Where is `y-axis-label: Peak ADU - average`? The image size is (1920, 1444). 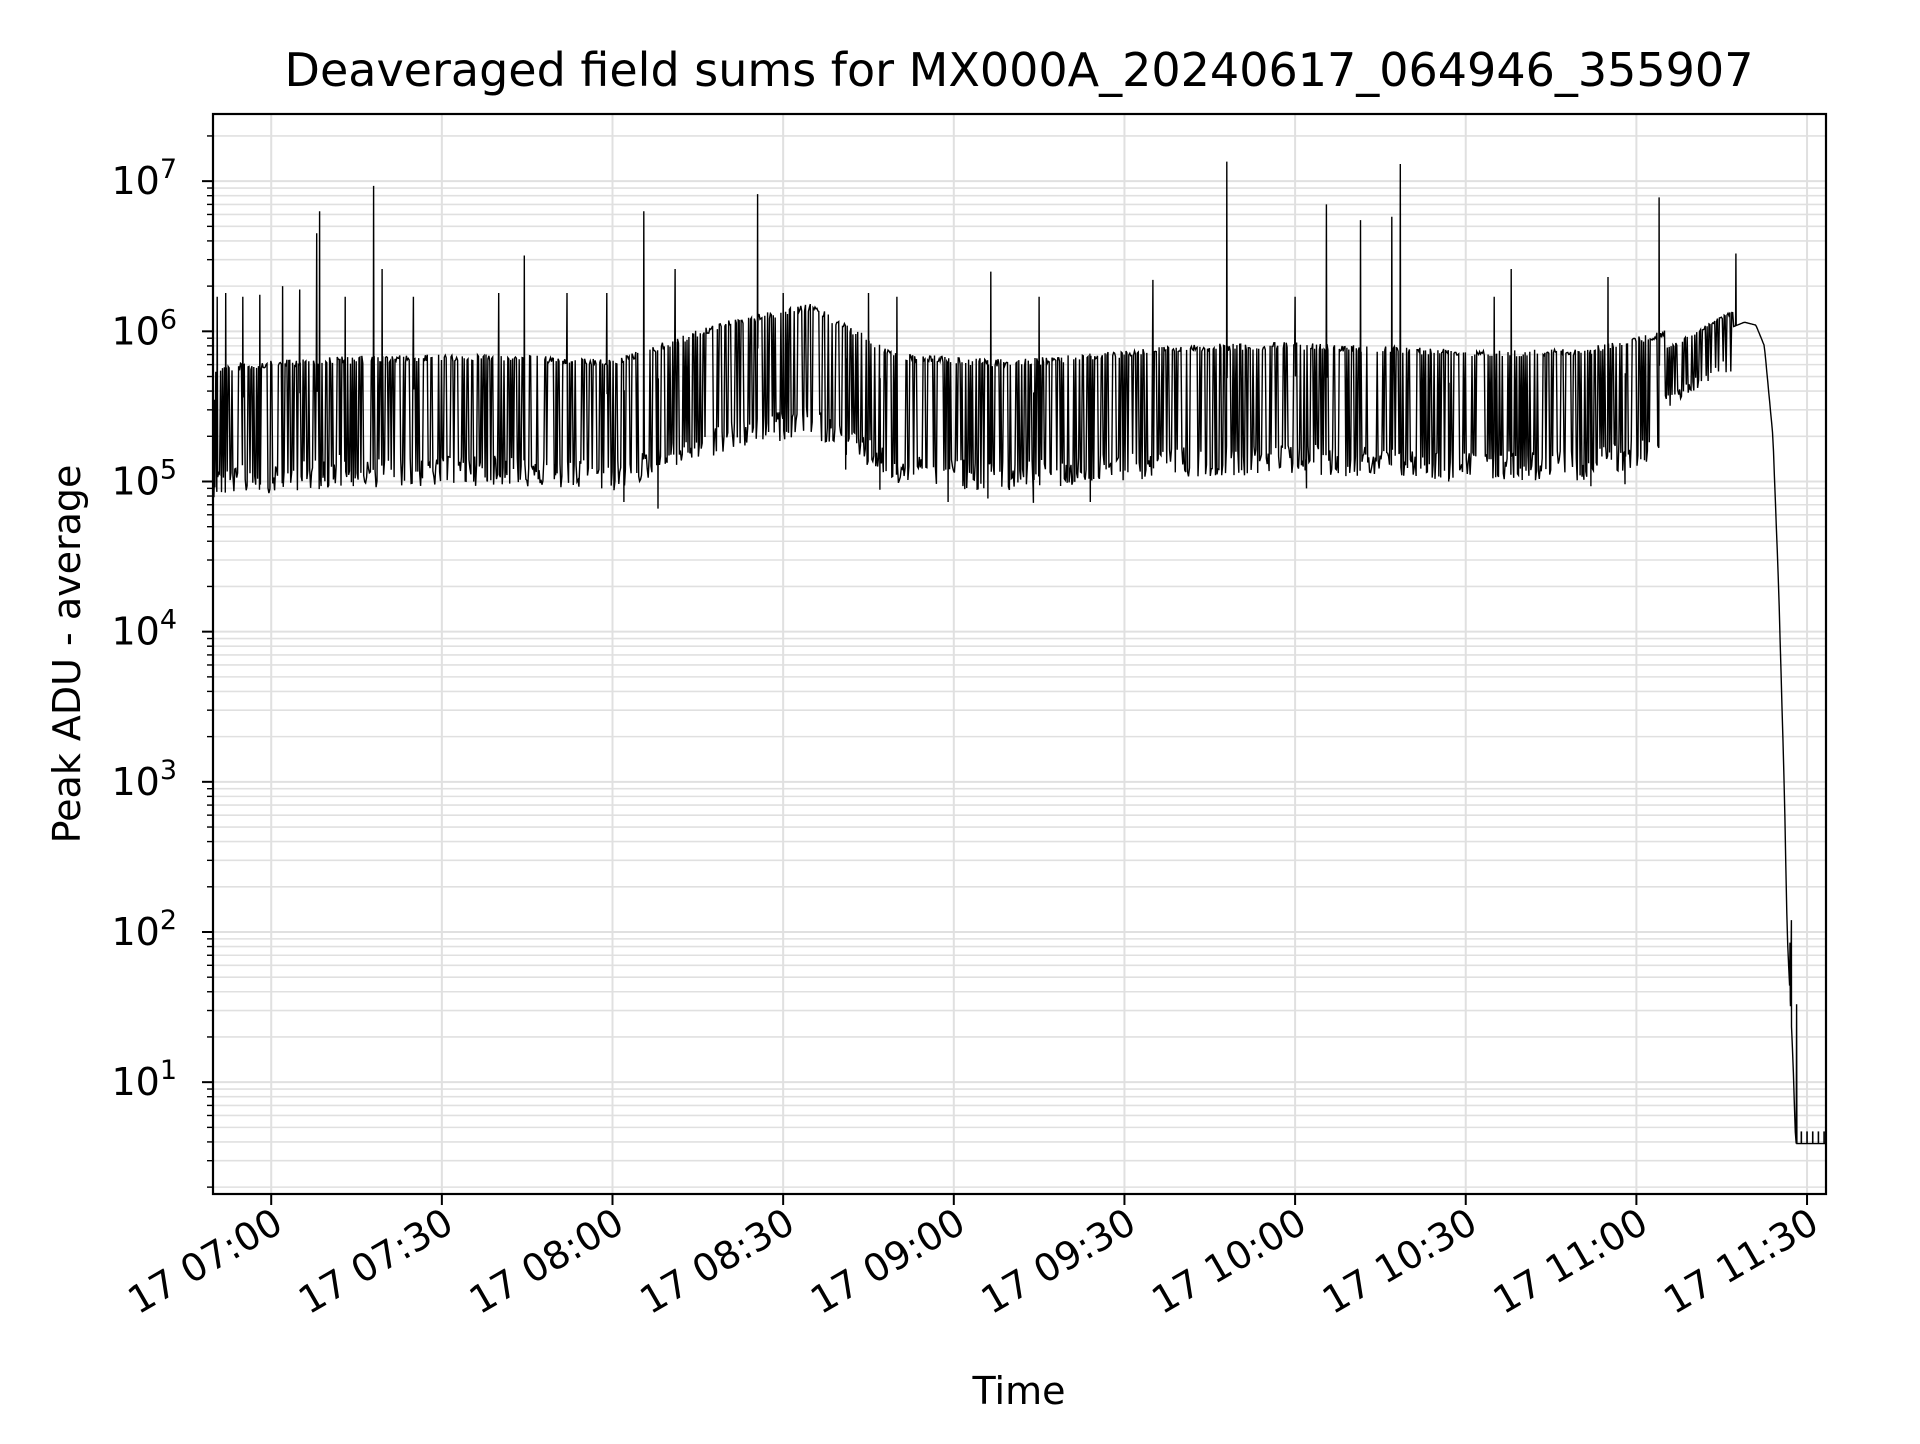 y-axis-label: Peak ADU - average is located at coordinates (67, 654).